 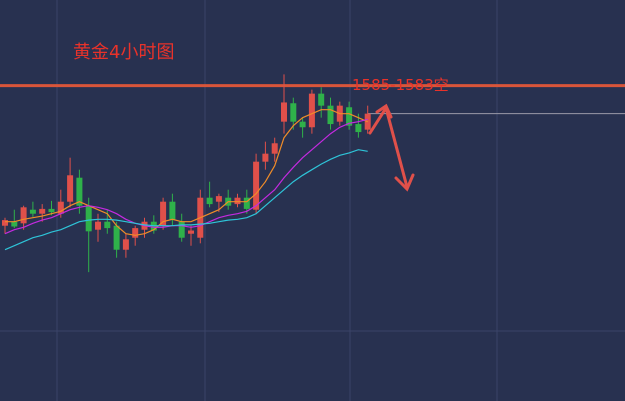 What do you see at coordinates (400, 85) in the screenshot?
I see `annotation: 1585-1583空` at bounding box center [400, 85].